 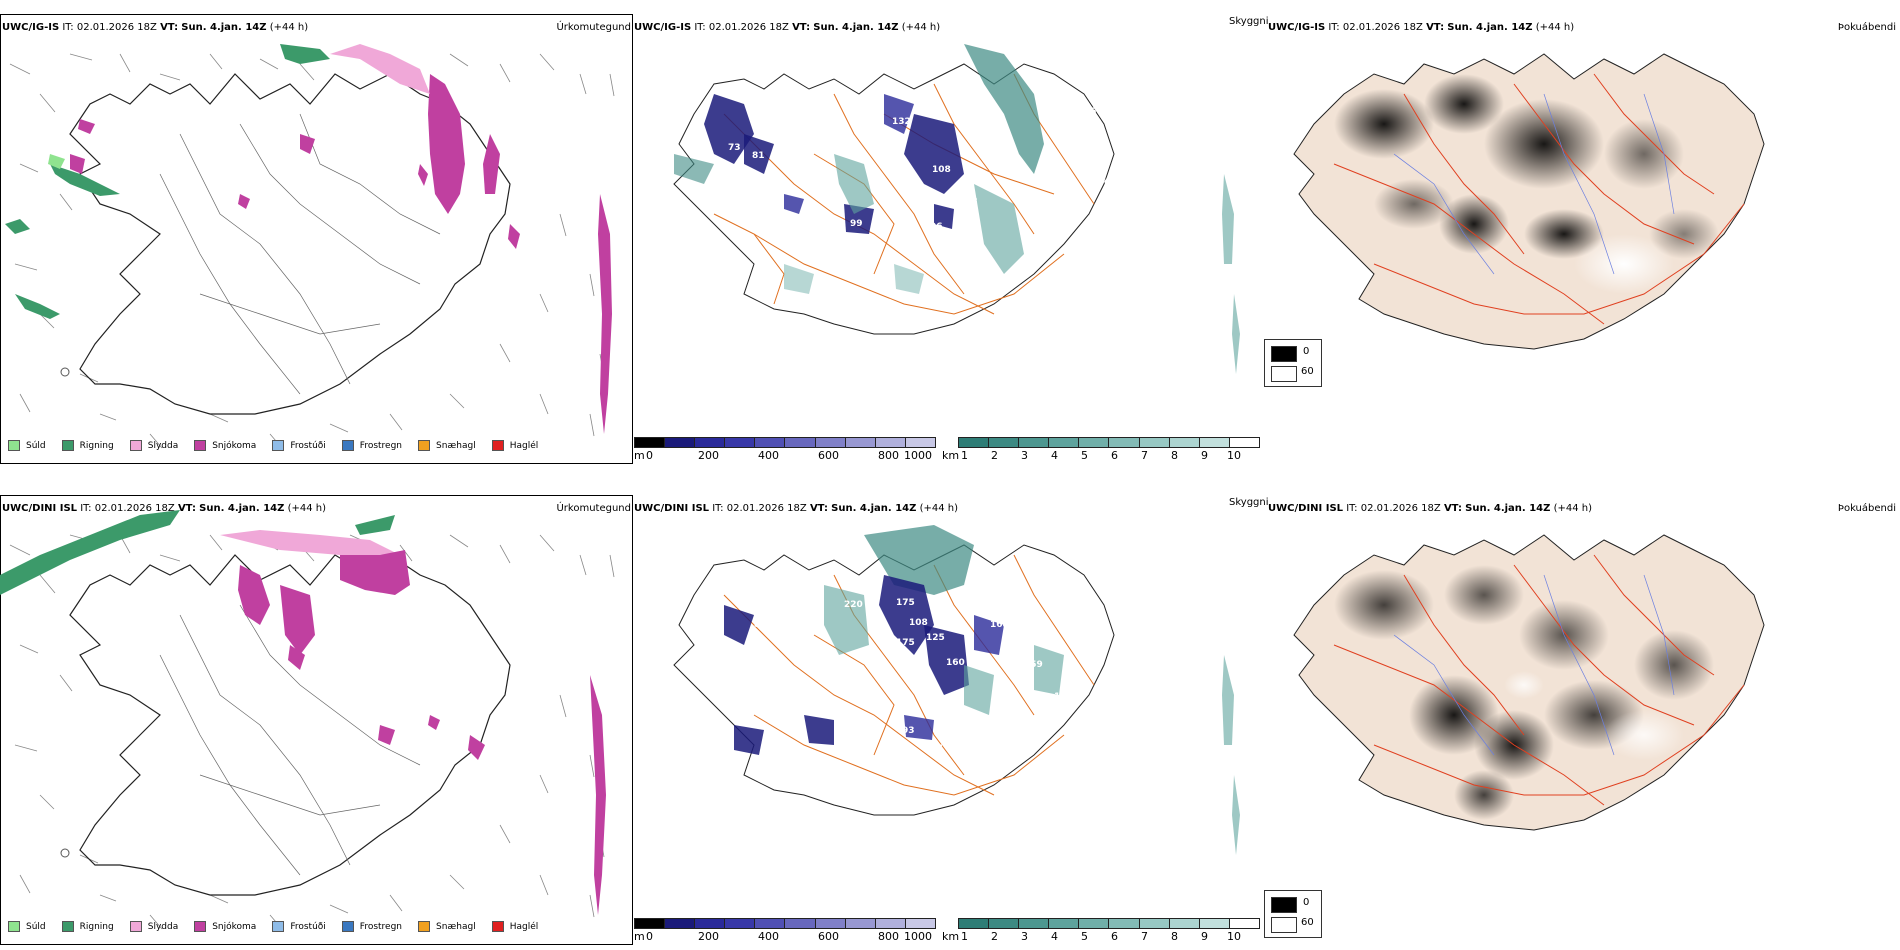 What do you see at coordinates (957, 209) in the screenshot?
I see `ceiling-areas` at bounding box center [957, 209].